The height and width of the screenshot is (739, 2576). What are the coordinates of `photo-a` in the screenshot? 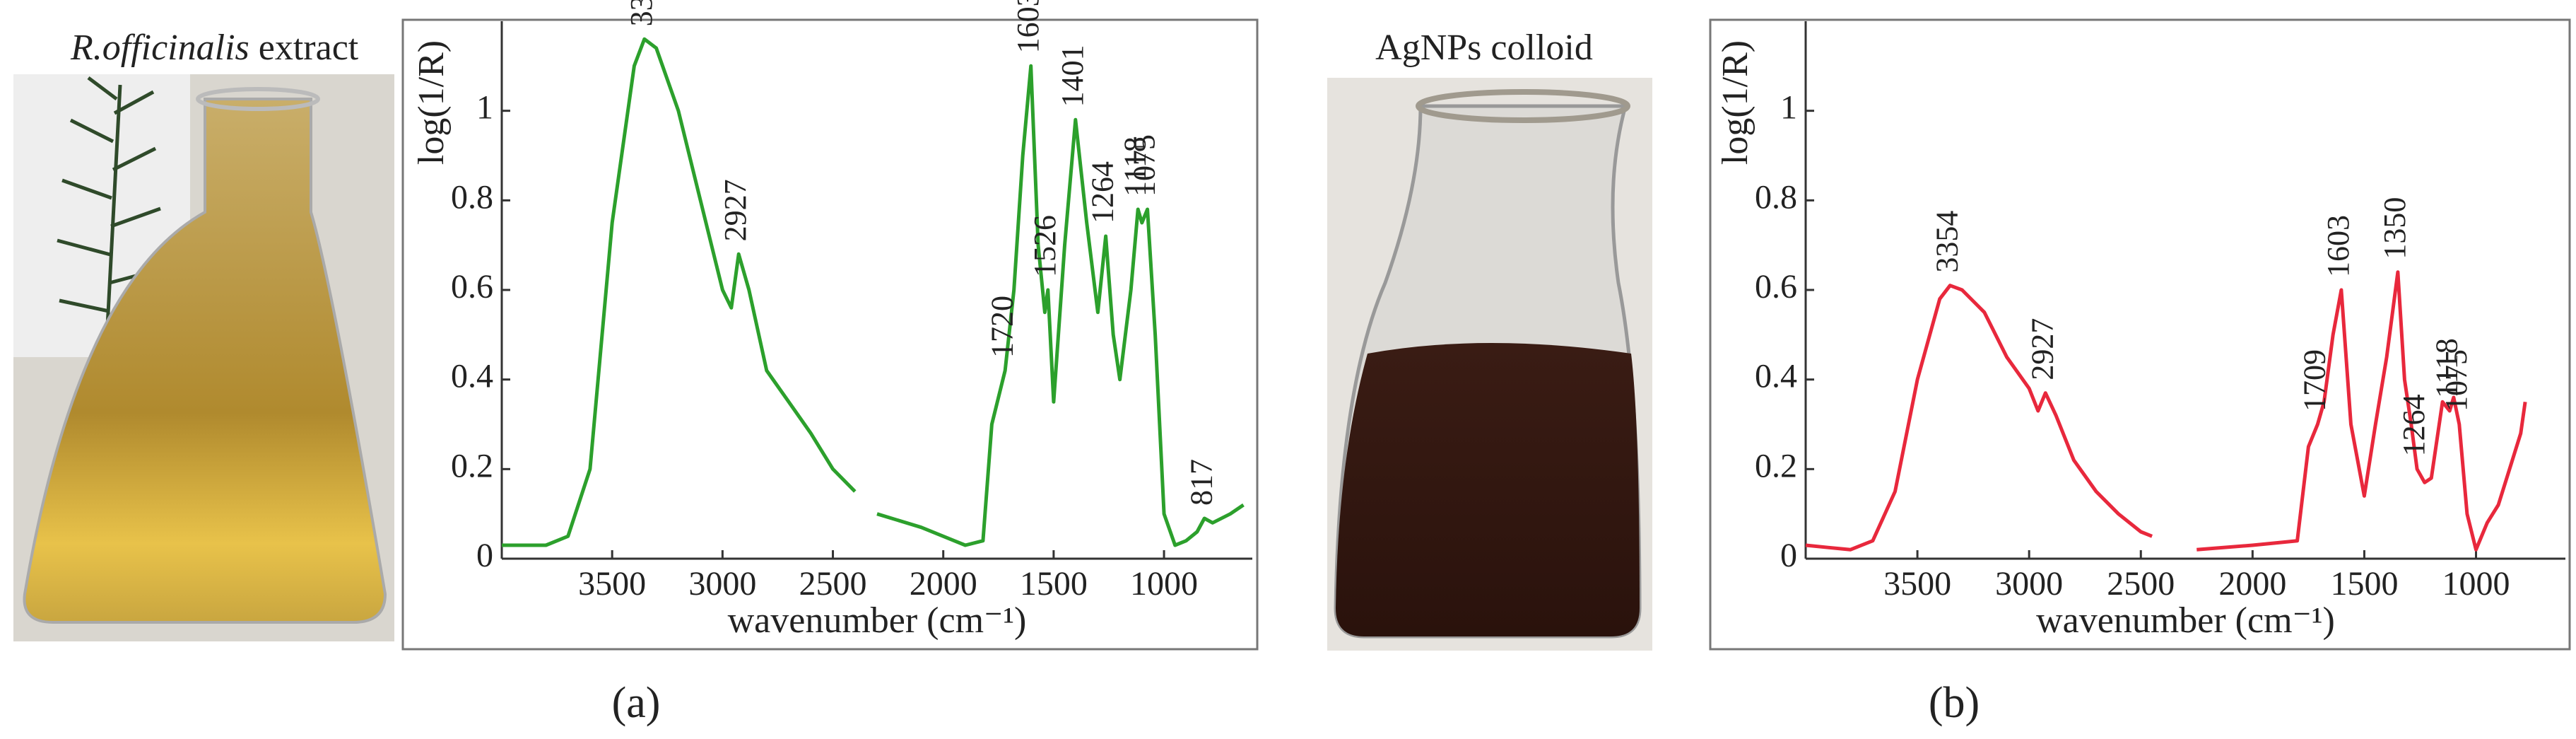 It's located at (203, 357).